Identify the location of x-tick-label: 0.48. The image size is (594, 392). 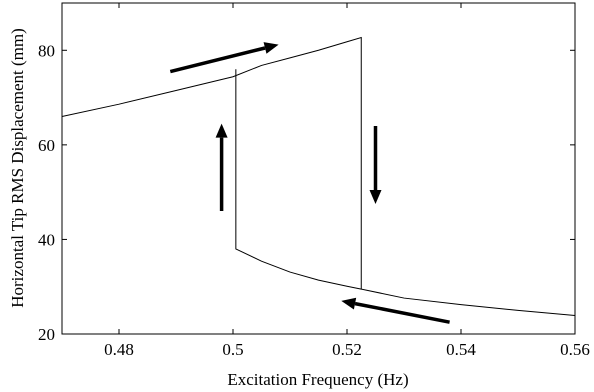
(119, 349).